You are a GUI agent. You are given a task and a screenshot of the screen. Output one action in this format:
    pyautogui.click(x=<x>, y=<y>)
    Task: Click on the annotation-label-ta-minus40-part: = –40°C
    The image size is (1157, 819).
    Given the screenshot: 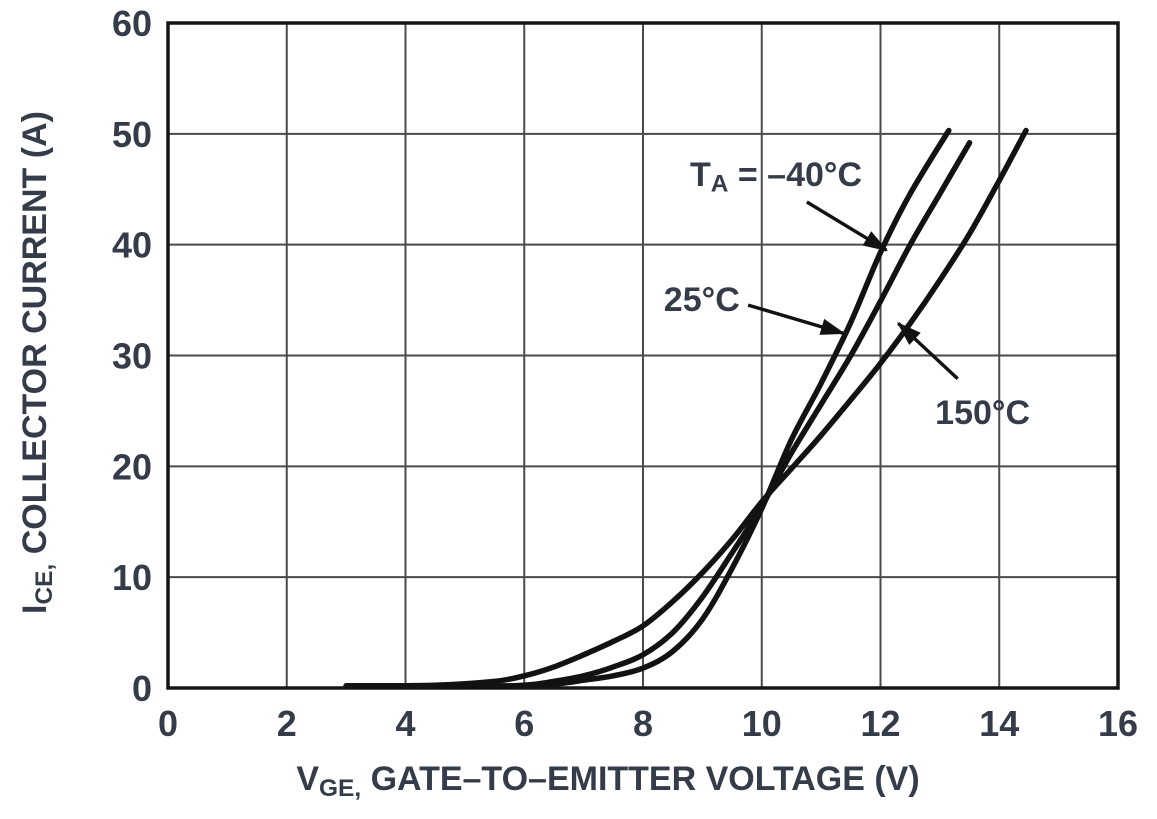 What is the action you would take?
    pyautogui.click(x=795, y=175)
    